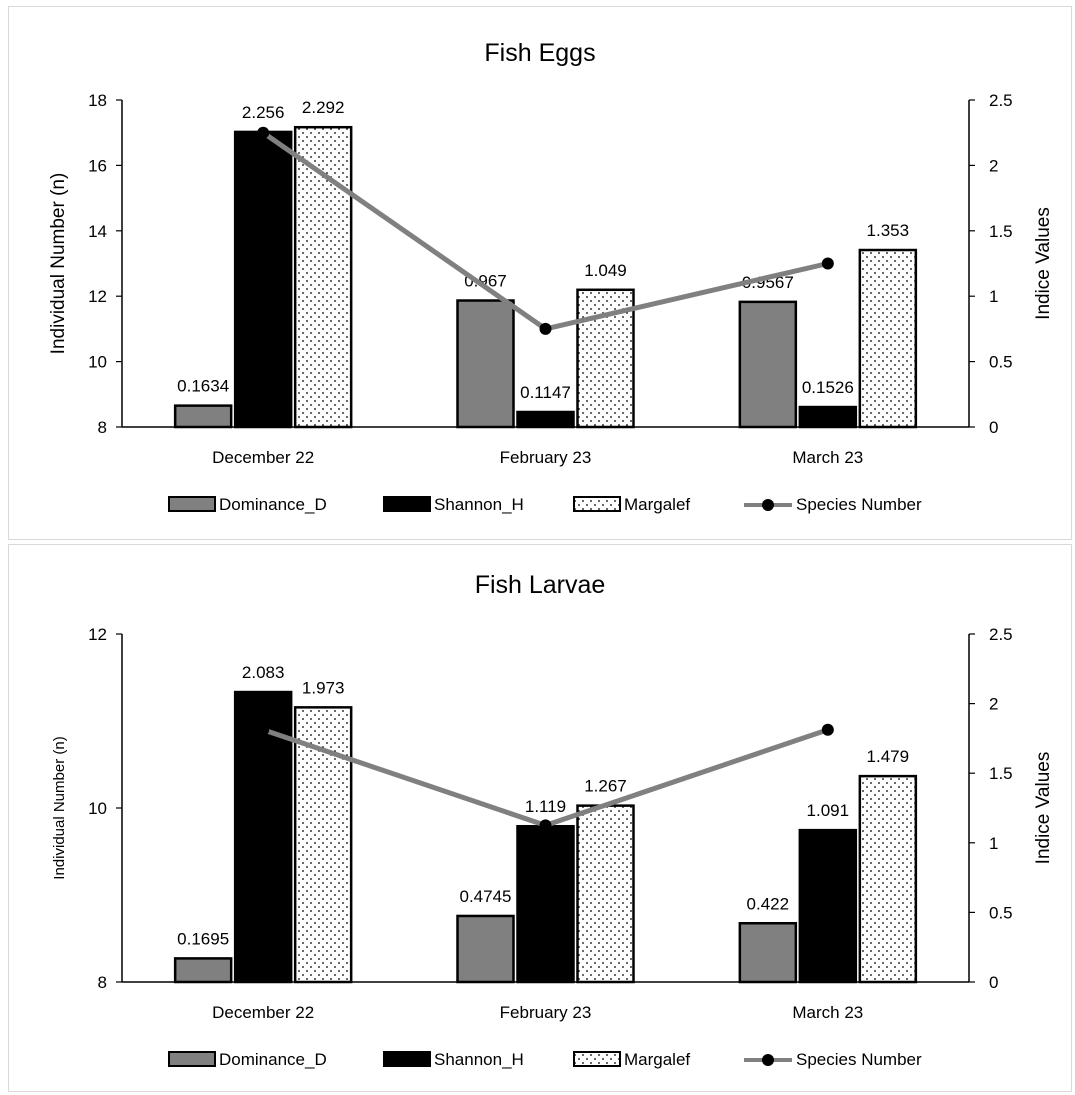 Image resolution: width=1075 pixels, height=1095 pixels. What do you see at coordinates (486, 896) in the screenshot?
I see `data-label: 0.4745` at bounding box center [486, 896].